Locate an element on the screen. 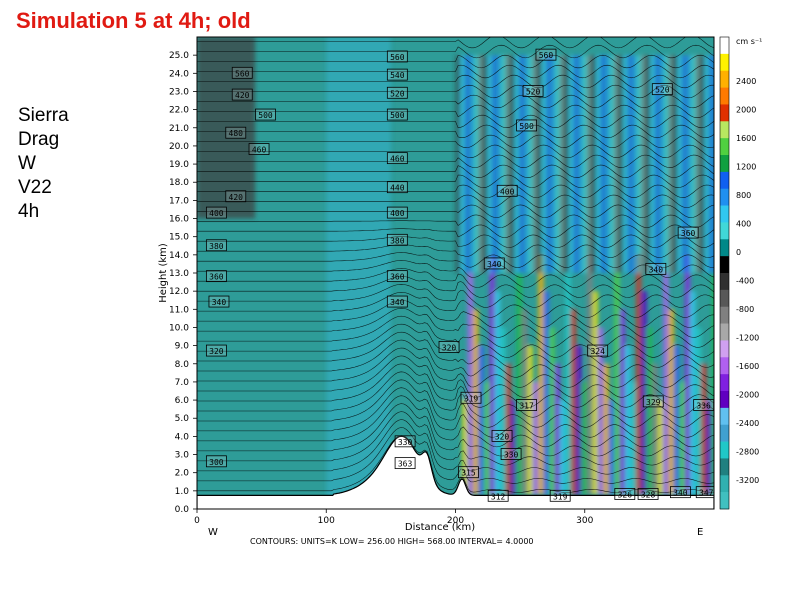  contour-label: 330 is located at coordinates (405, 441).